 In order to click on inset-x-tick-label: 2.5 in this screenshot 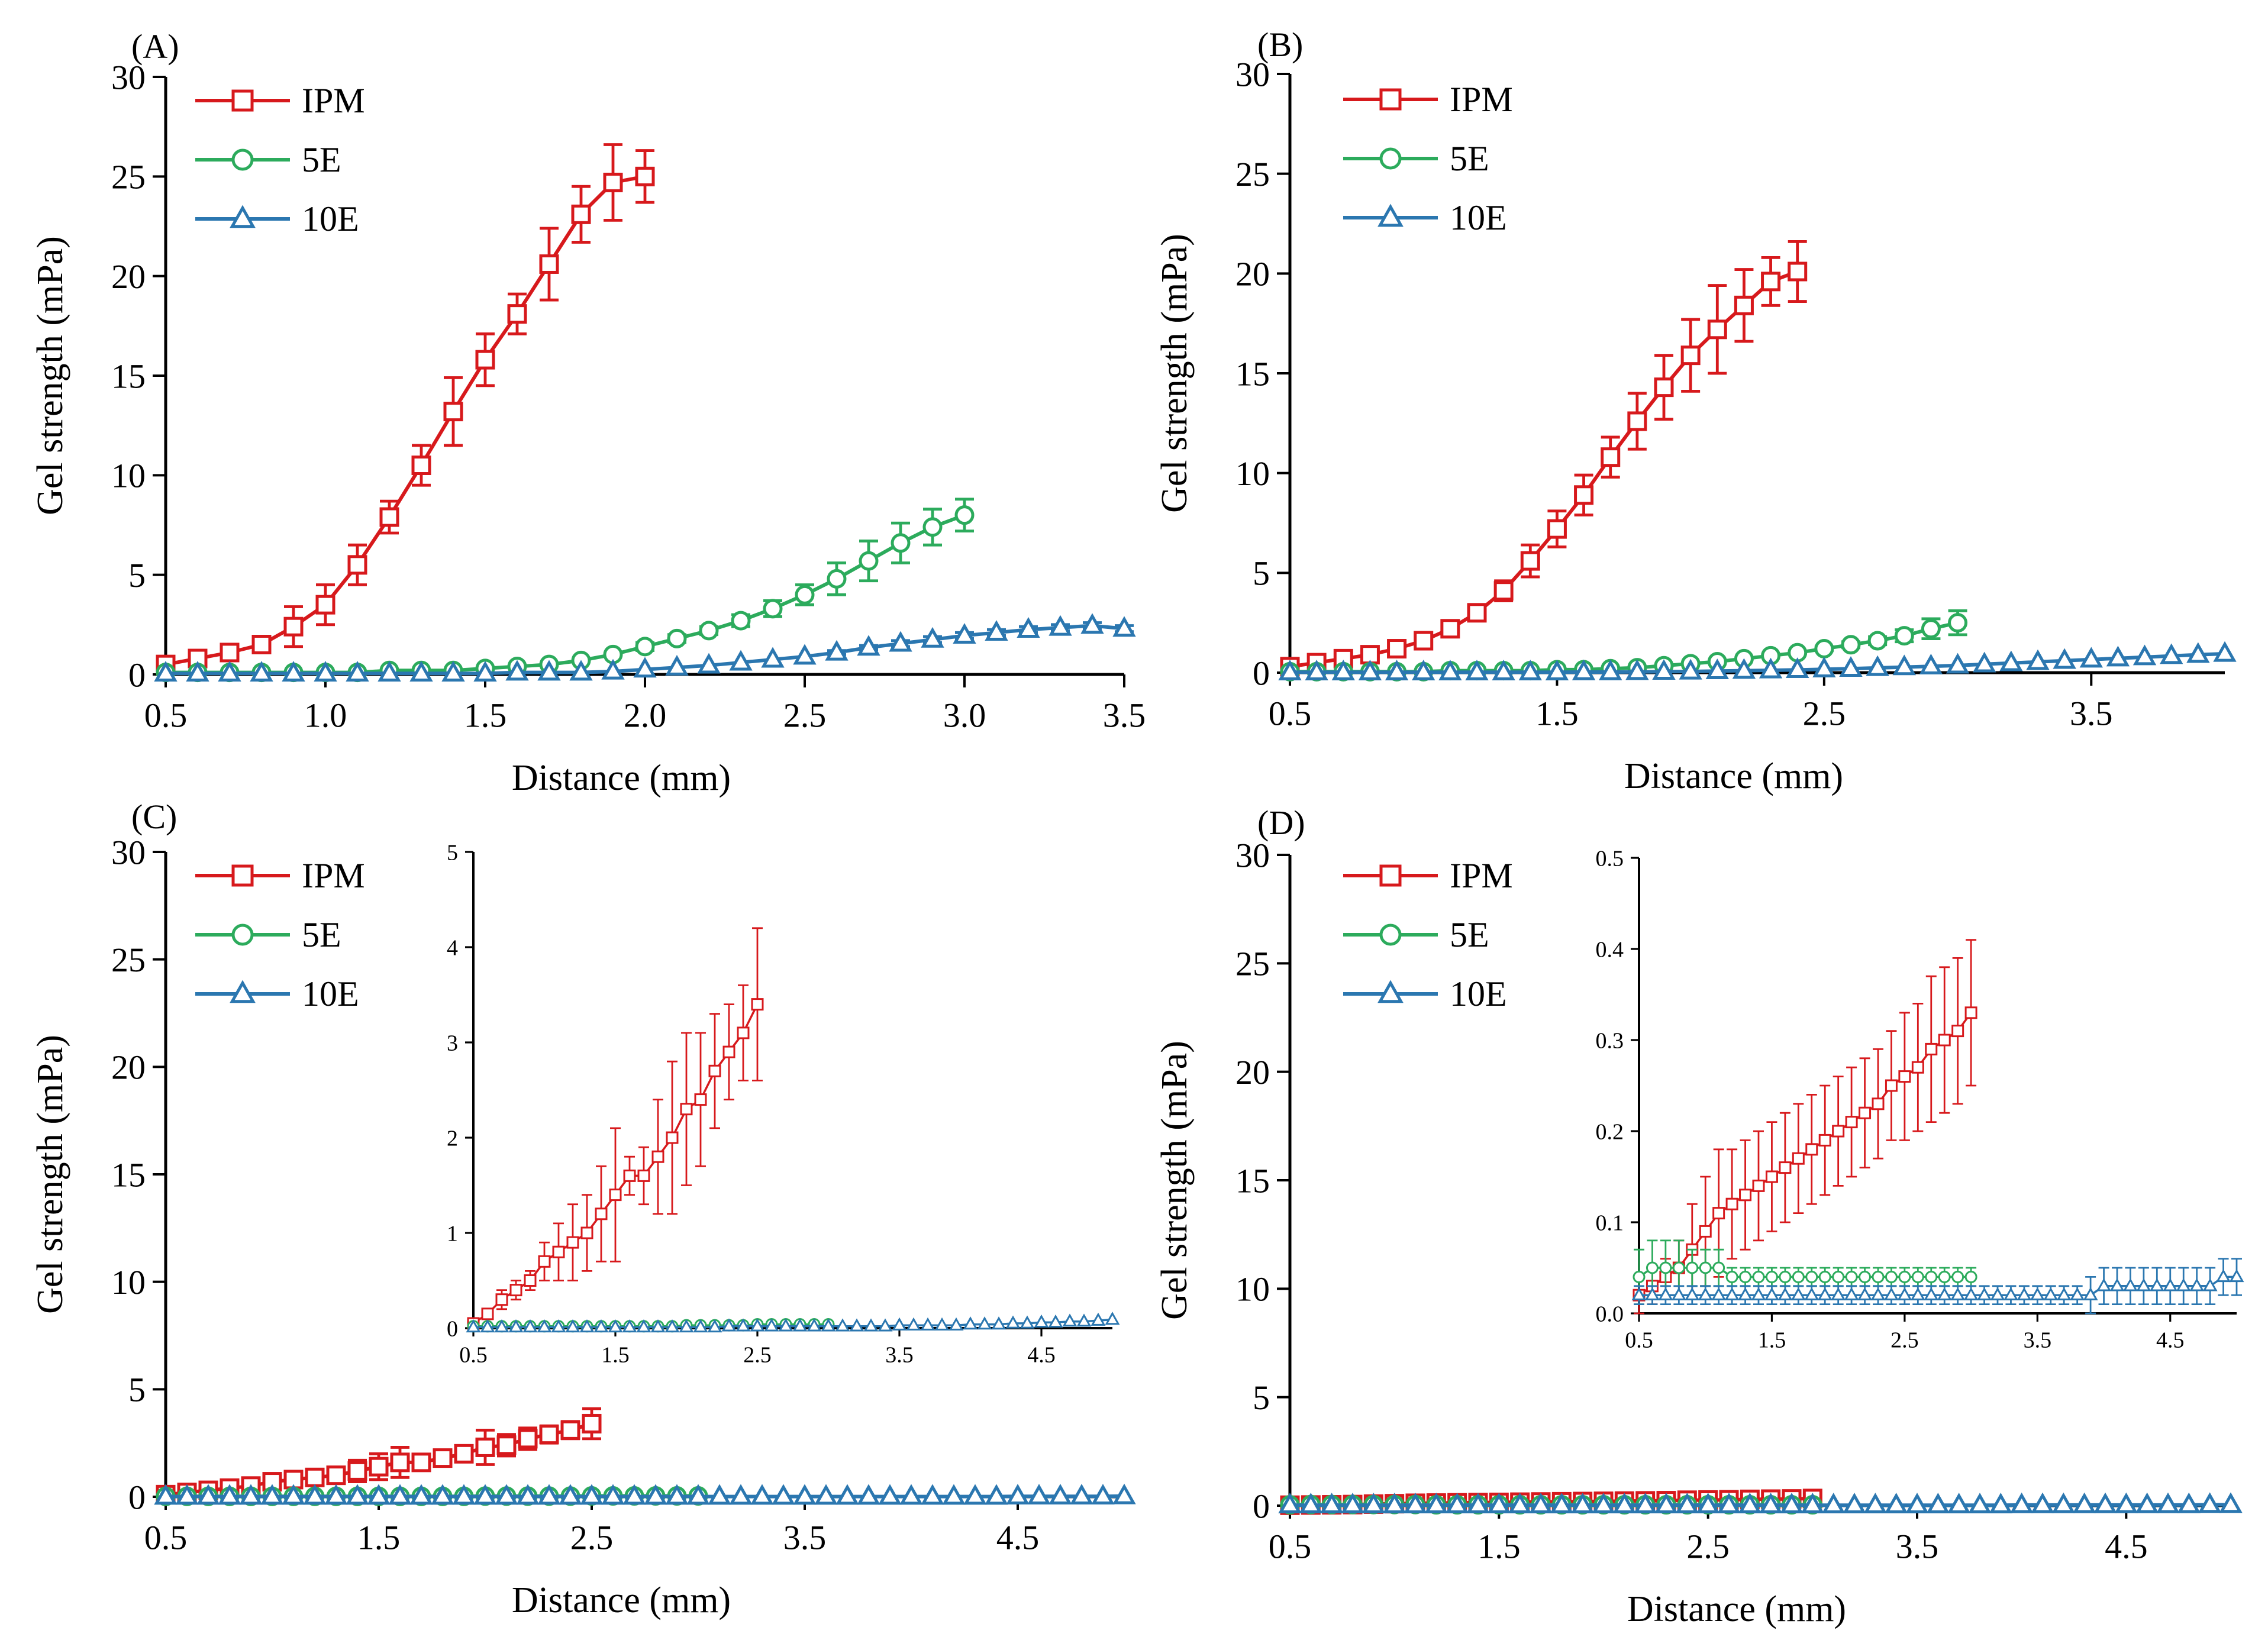, I will do `click(758, 1355)`.